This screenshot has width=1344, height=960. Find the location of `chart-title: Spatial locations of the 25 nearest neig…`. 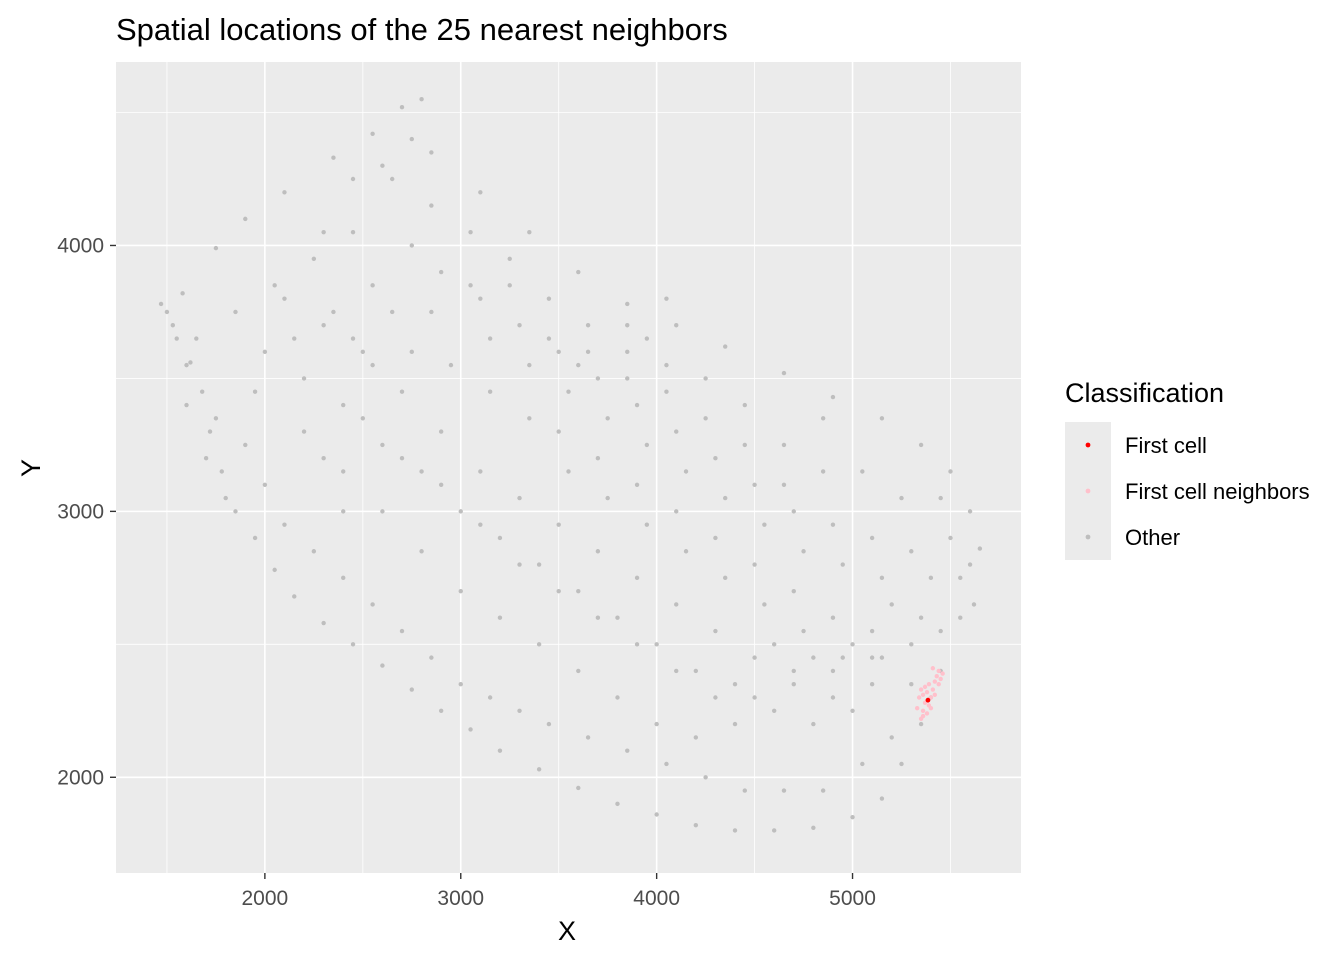

chart-title: Spatial locations of the 25 nearest neig… is located at coordinates (422, 29).